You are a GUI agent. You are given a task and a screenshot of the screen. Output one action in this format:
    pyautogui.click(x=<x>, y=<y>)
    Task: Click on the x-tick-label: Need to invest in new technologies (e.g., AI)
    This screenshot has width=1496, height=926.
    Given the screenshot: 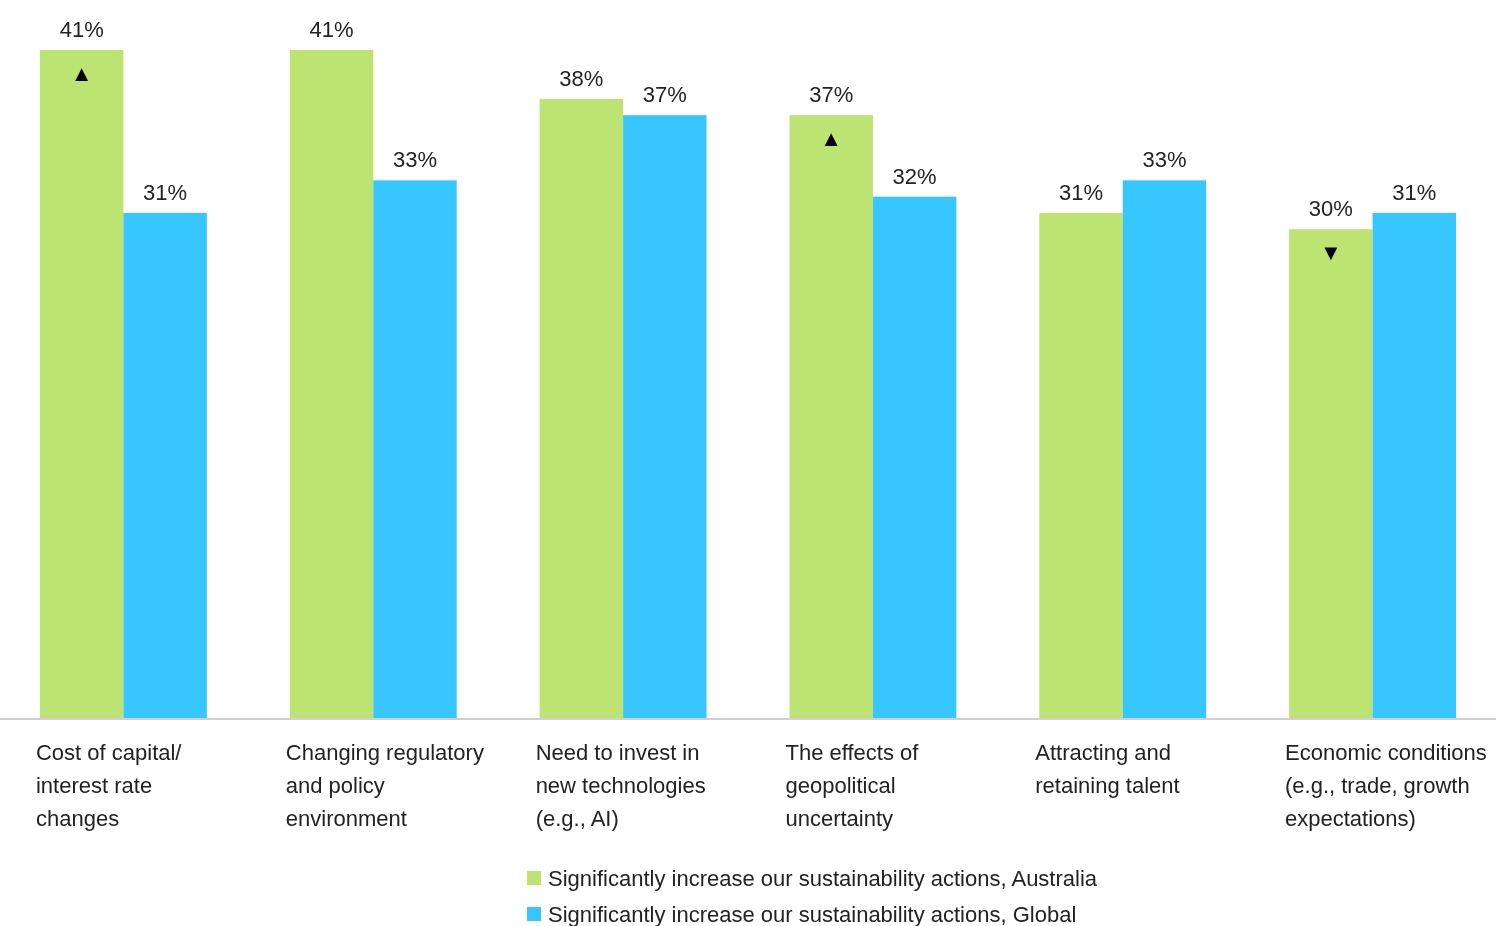 What is the action you would take?
    pyautogui.click(x=620, y=785)
    